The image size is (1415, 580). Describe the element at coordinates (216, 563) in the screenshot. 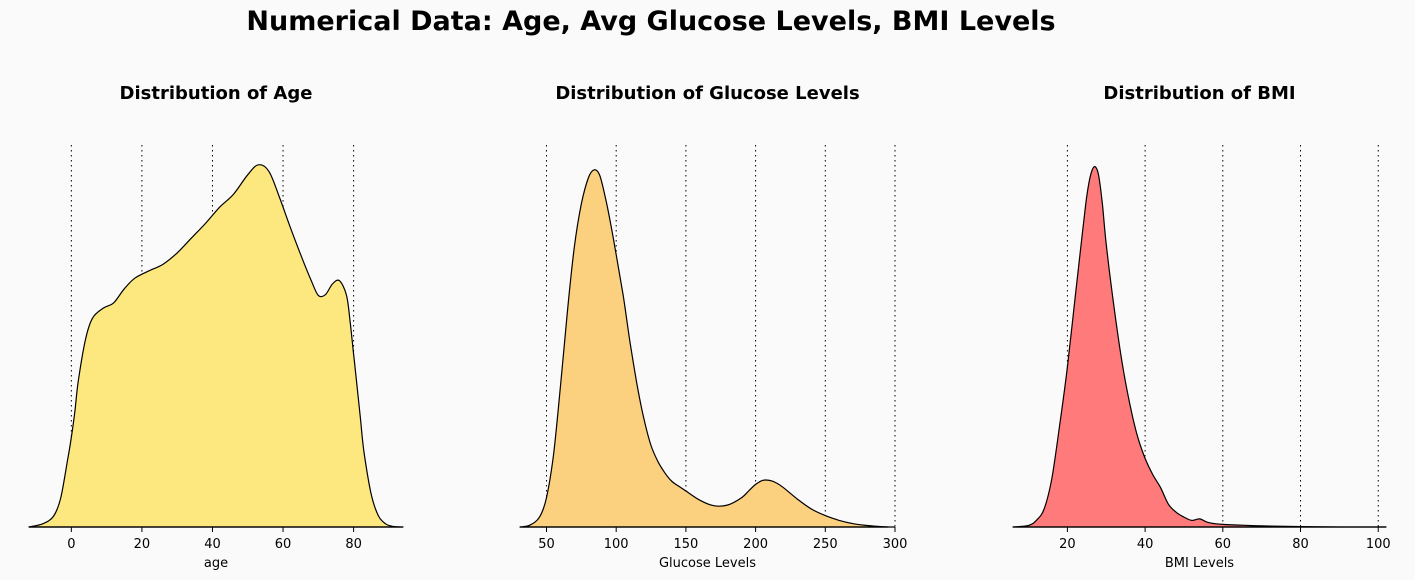

I see `age-x-axis-label: age` at that location.